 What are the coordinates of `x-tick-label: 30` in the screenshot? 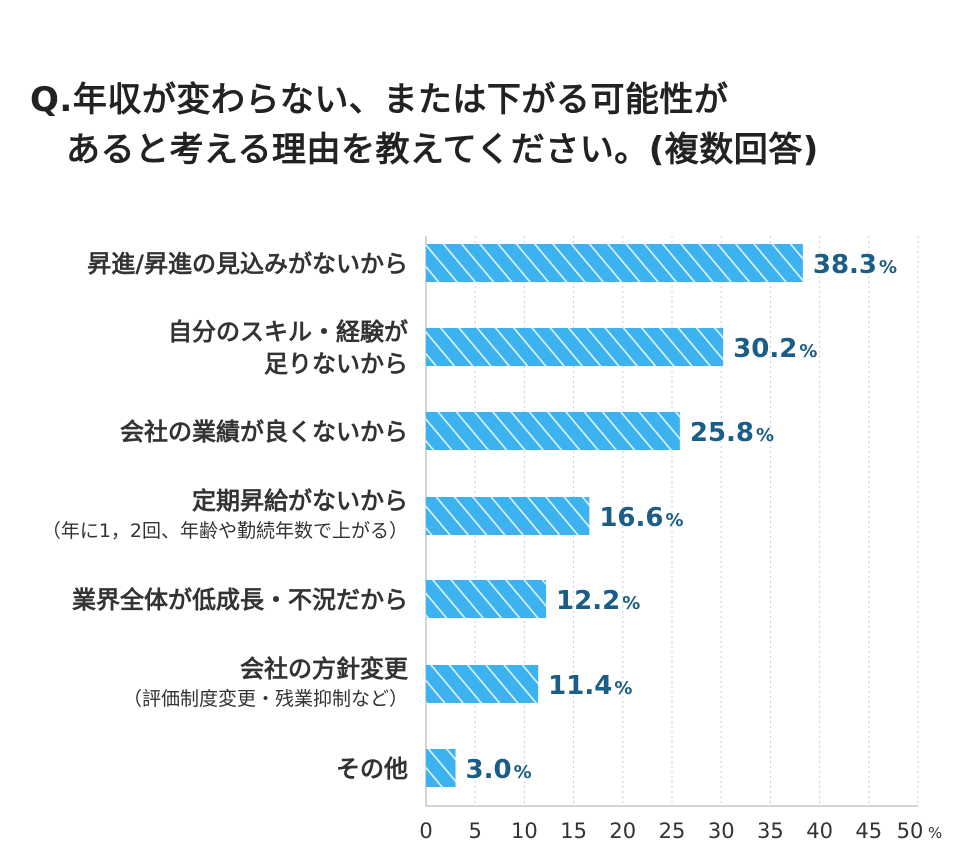 It's located at (721, 831).